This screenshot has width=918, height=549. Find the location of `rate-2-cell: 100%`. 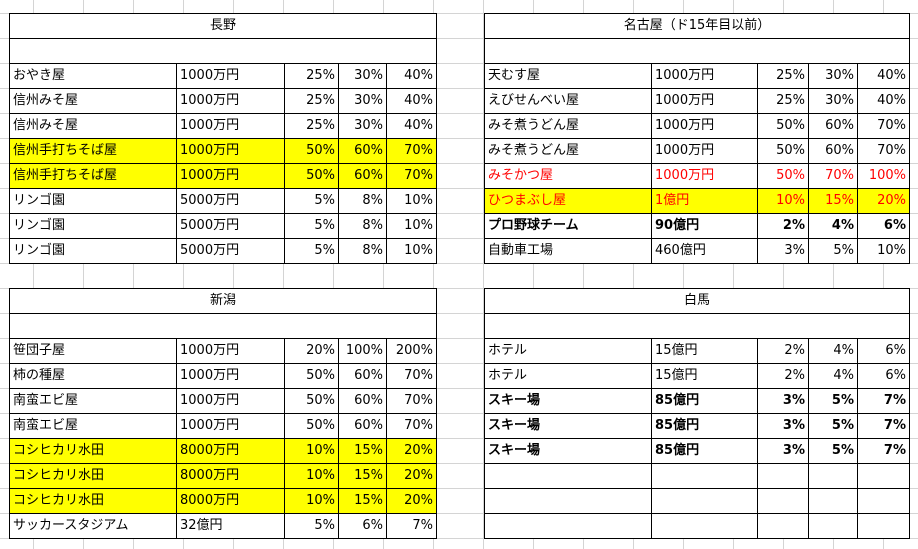

rate-2-cell: 100% is located at coordinates (362, 351).